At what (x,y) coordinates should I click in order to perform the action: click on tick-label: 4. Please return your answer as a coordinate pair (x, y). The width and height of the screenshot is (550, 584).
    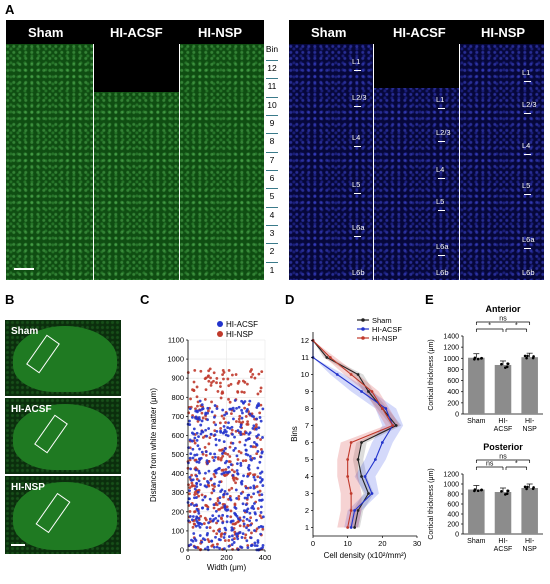
    Looking at the image, I should click on (307, 476).